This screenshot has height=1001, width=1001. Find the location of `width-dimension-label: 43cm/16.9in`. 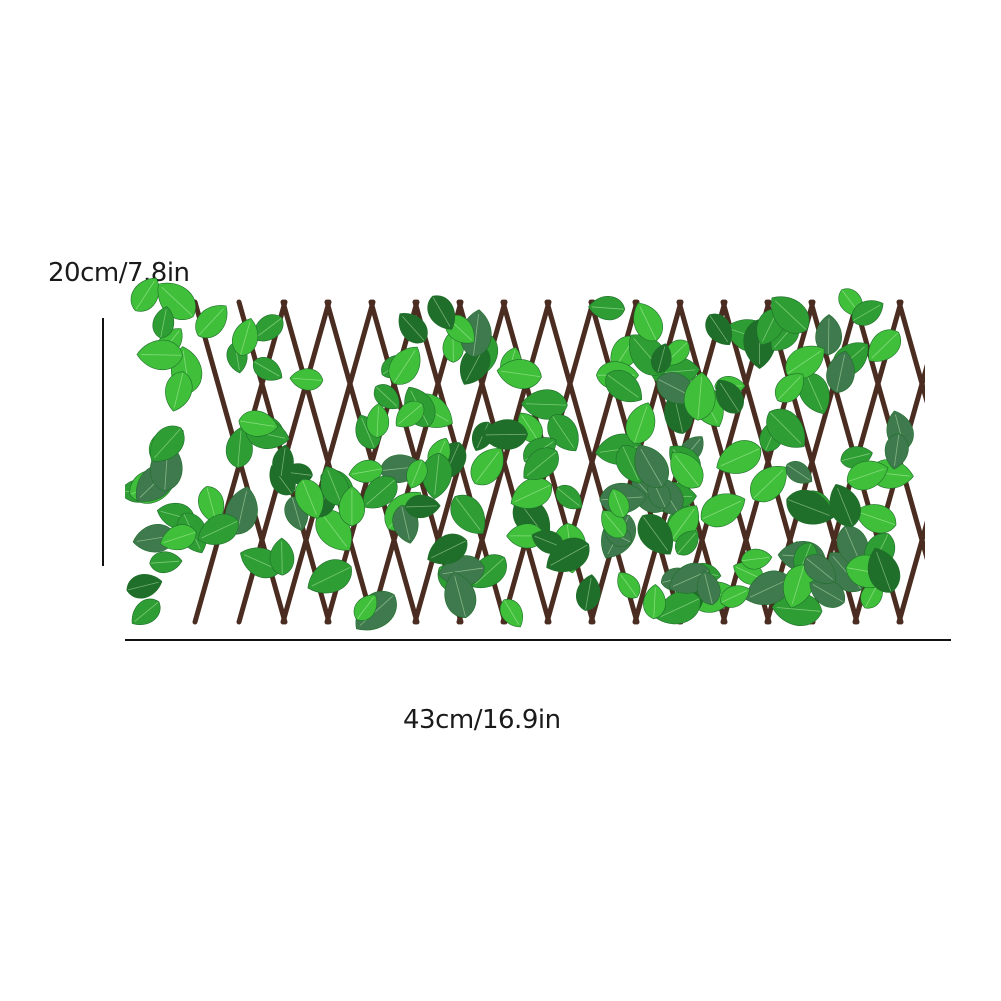

width-dimension-label: 43cm/16.9in is located at coordinates (482, 720).